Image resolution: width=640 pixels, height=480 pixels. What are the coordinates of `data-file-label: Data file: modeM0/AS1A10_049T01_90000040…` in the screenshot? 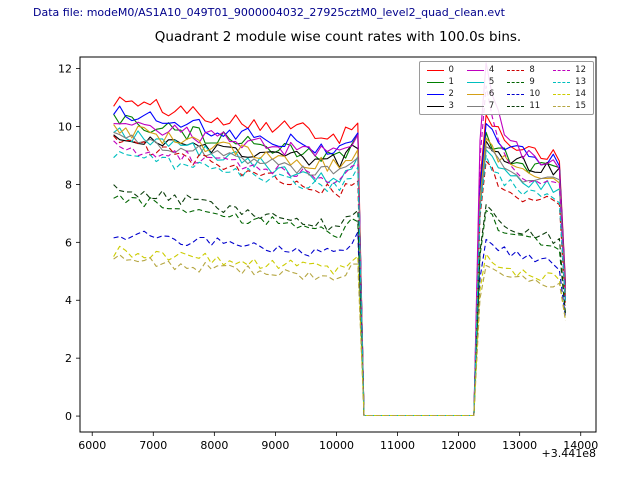 It's located at (269, 12).